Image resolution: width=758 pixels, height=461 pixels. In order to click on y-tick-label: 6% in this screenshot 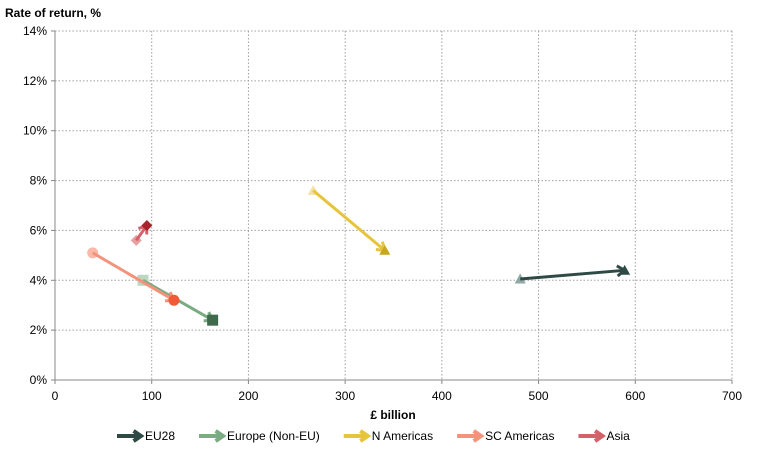, I will do `click(39, 230)`.